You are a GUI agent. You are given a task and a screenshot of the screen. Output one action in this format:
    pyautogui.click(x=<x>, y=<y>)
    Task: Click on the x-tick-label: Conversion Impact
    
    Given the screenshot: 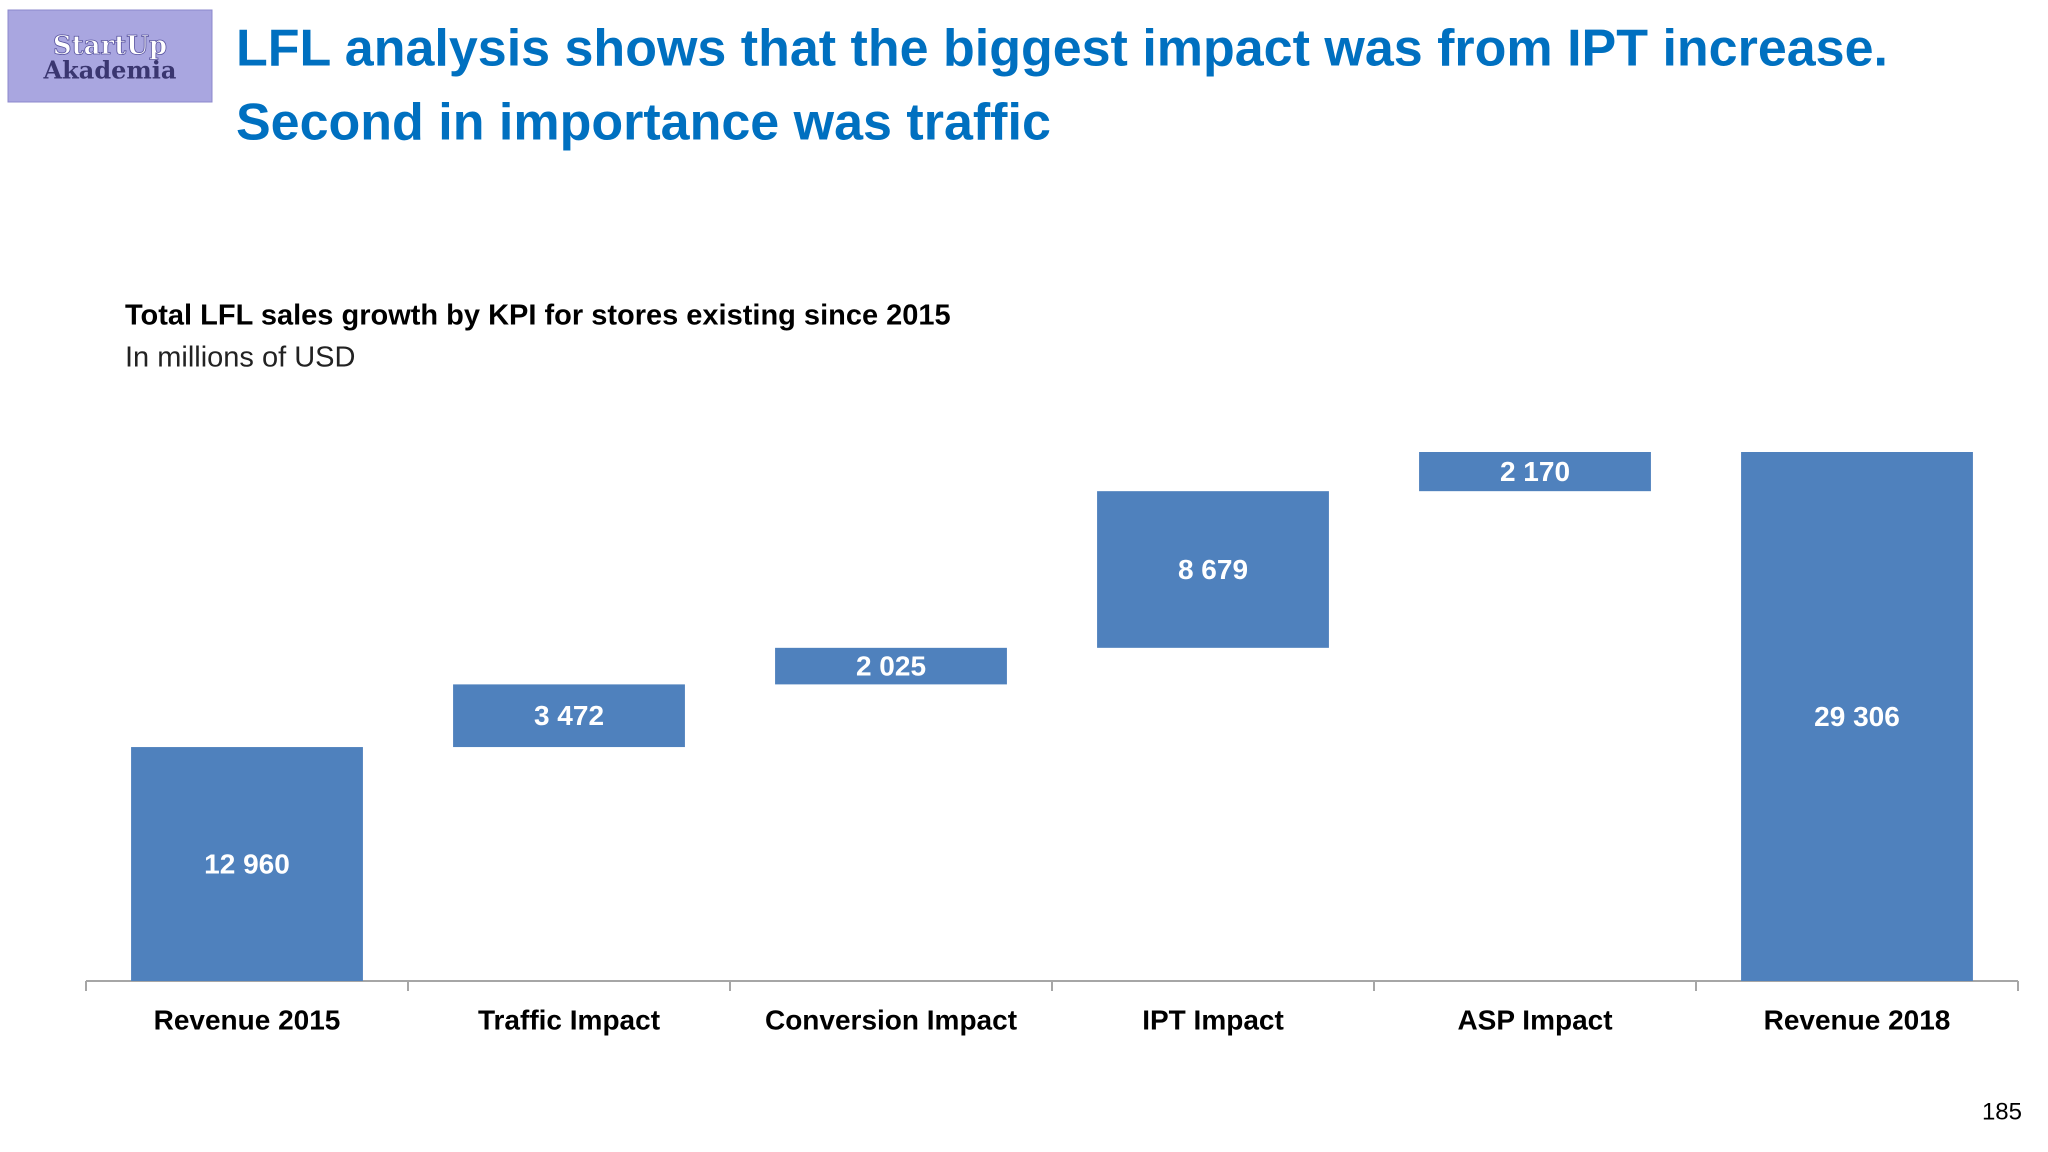 What is the action you would take?
    pyautogui.click(x=891, y=1019)
    